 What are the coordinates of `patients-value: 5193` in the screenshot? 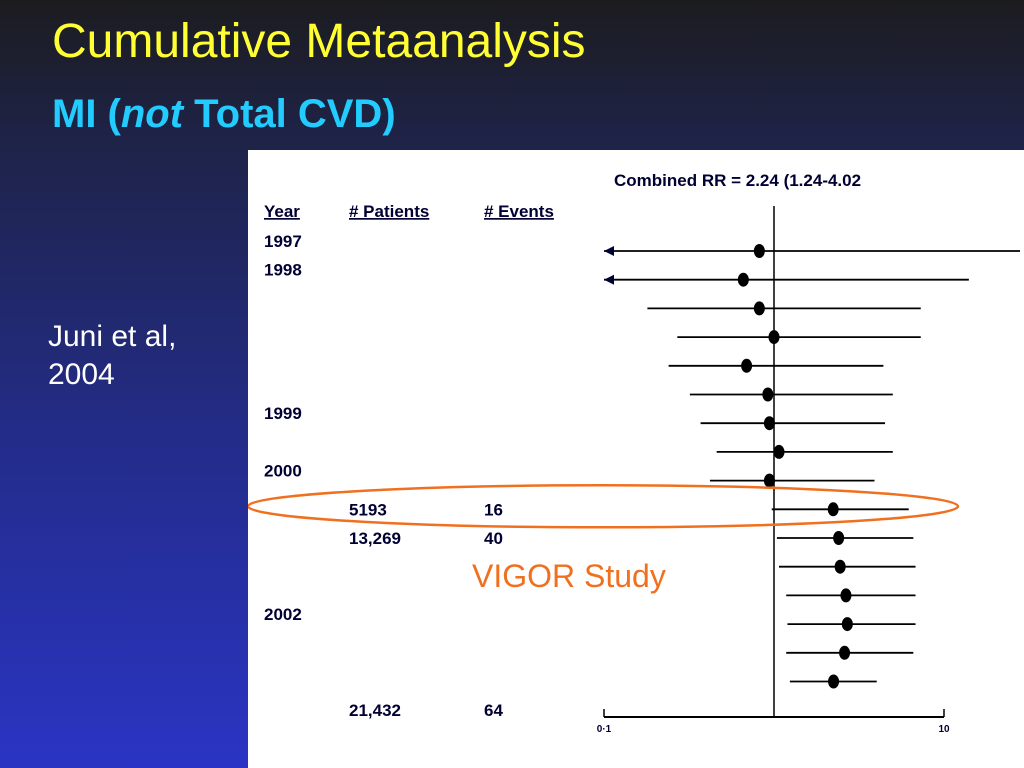 It's located at (368, 509).